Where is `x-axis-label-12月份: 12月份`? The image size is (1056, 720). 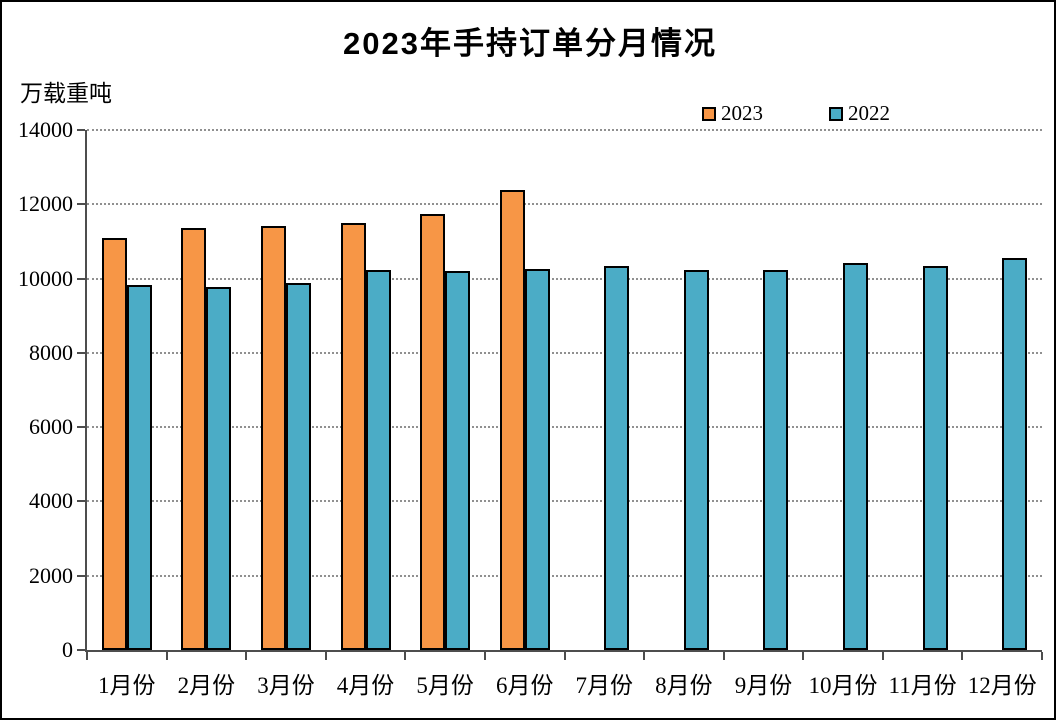
x-axis-label-12月份: 12月份 is located at coordinates (1002, 685).